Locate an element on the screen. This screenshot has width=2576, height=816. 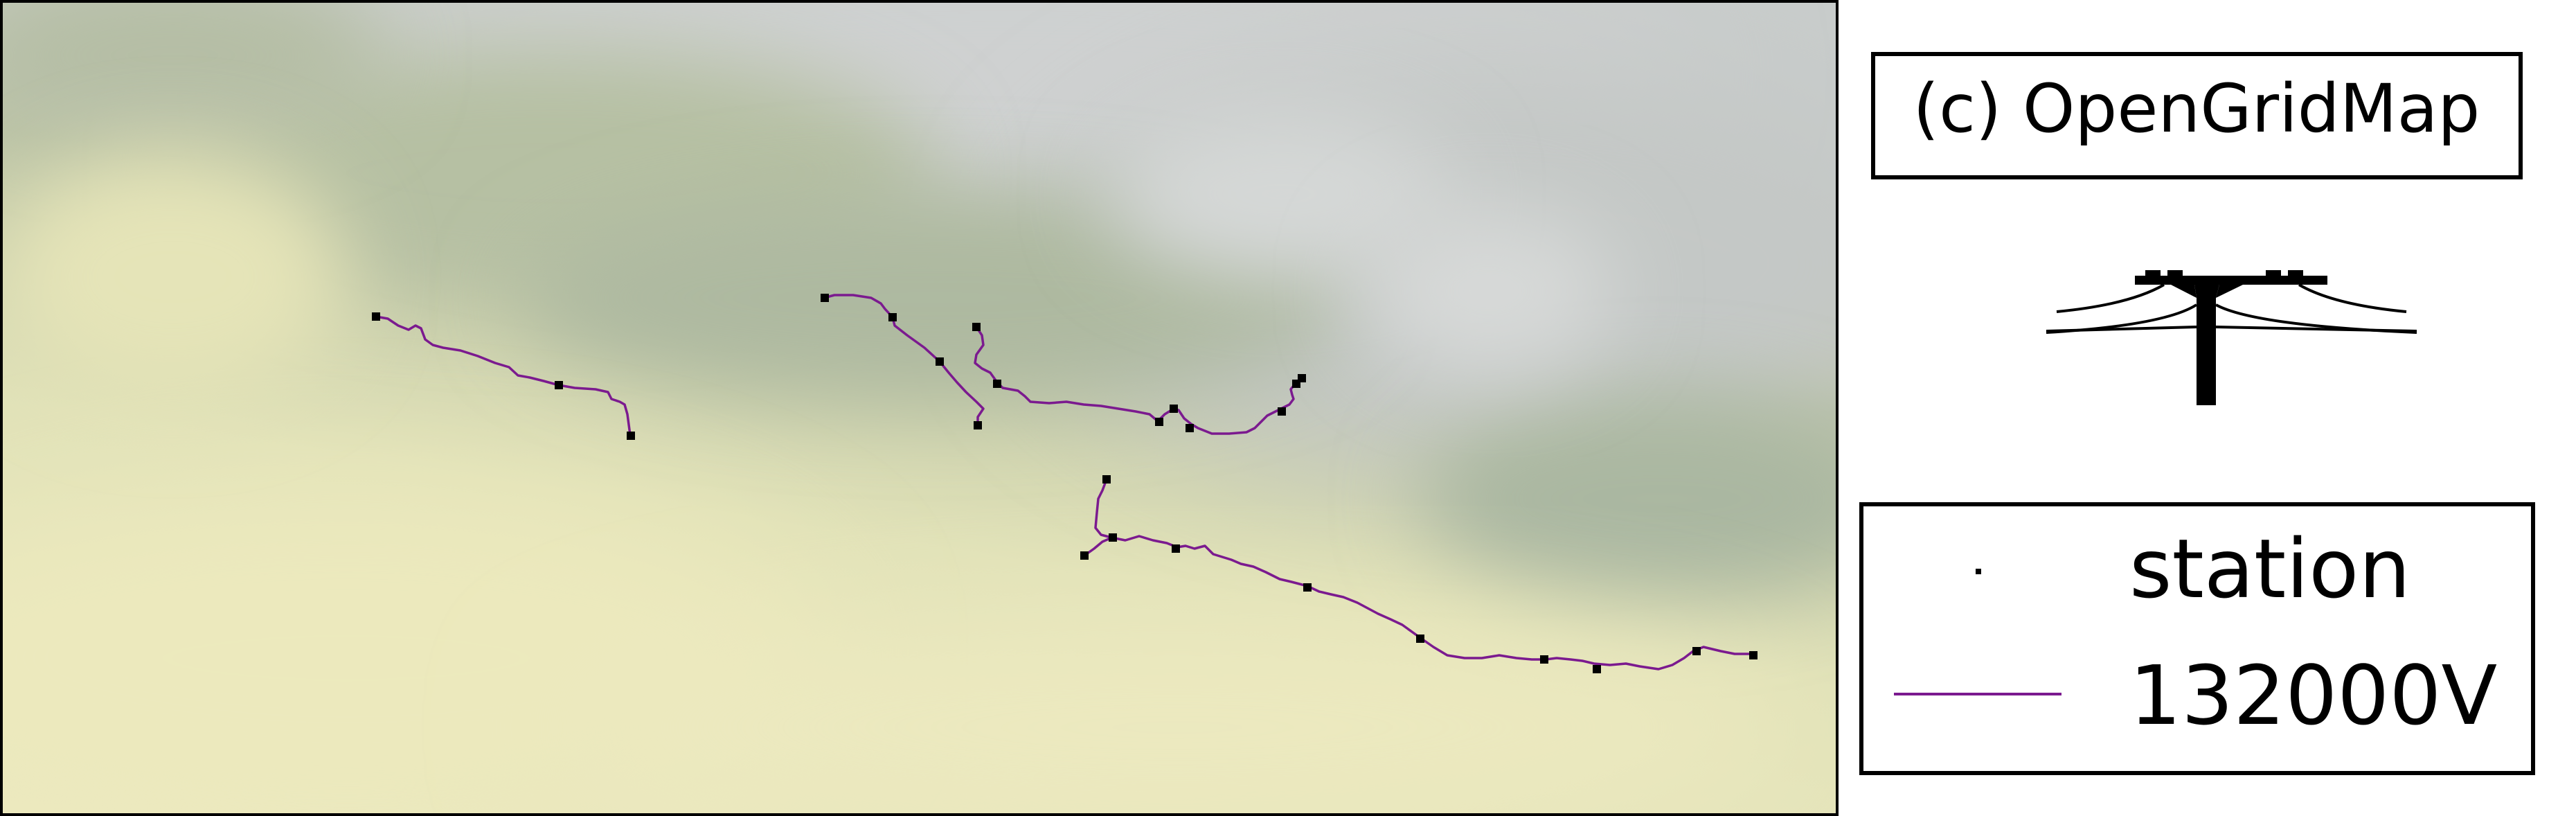
station-marker-icon is located at coordinates (1979, 571).